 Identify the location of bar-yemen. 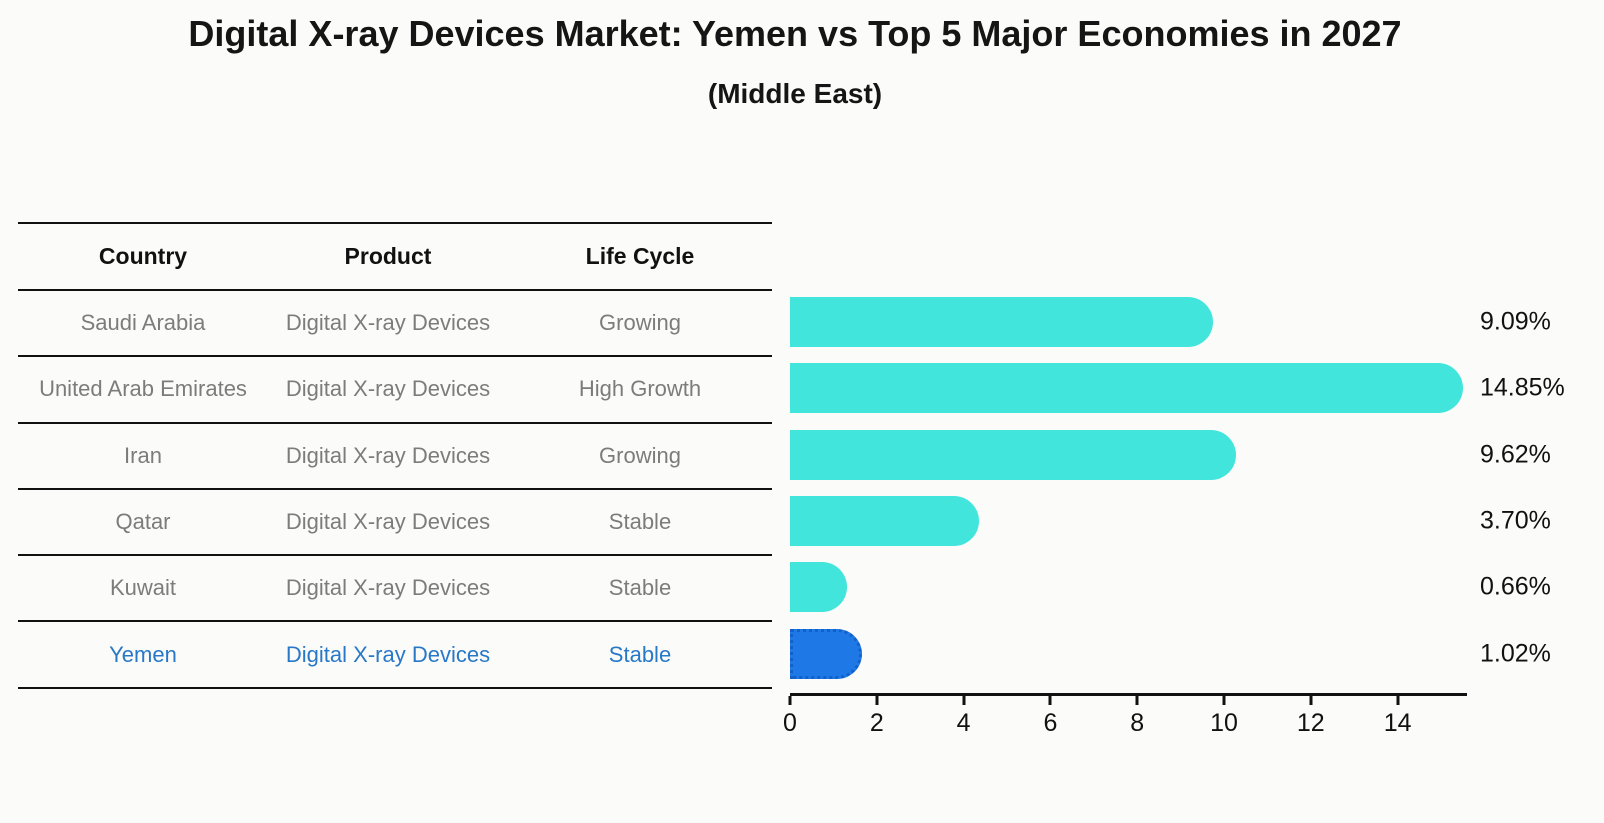
(826, 653).